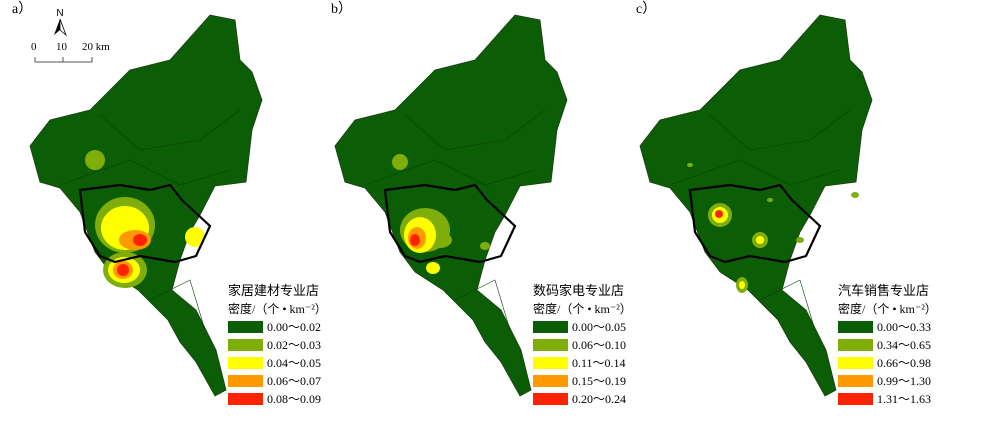 The width and height of the screenshot is (1000, 421). Describe the element at coordinates (294, 327) in the screenshot. I see `legend-label: 0.00～0.02` at that location.